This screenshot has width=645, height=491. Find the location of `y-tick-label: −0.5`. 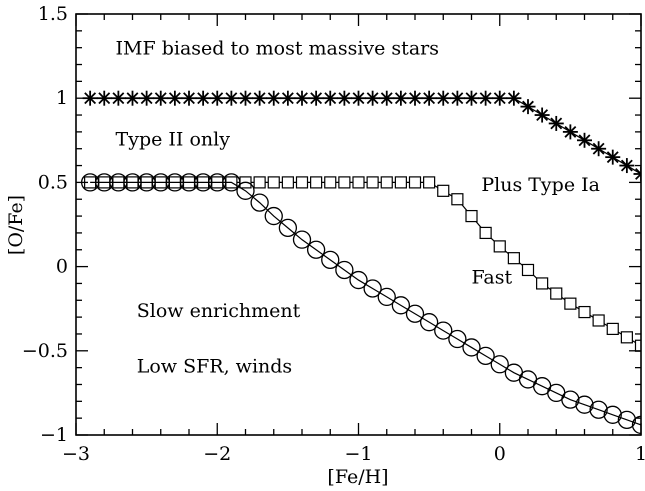

y-tick-label: −0.5 is located at coordinates (45, 351).